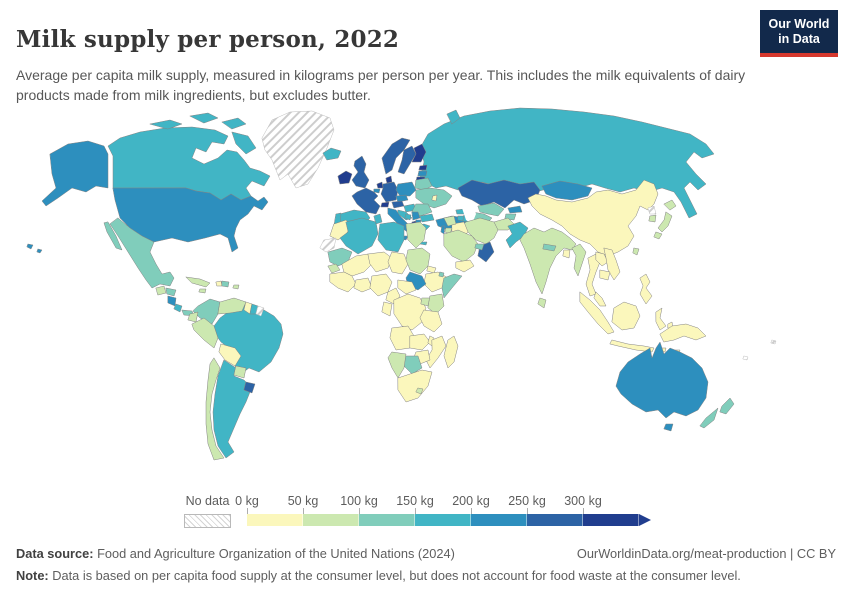  What do you see at coordinates (236, 287) in the screenshot?
I see `country-puerto-rico` at bounding box center [236, 287].